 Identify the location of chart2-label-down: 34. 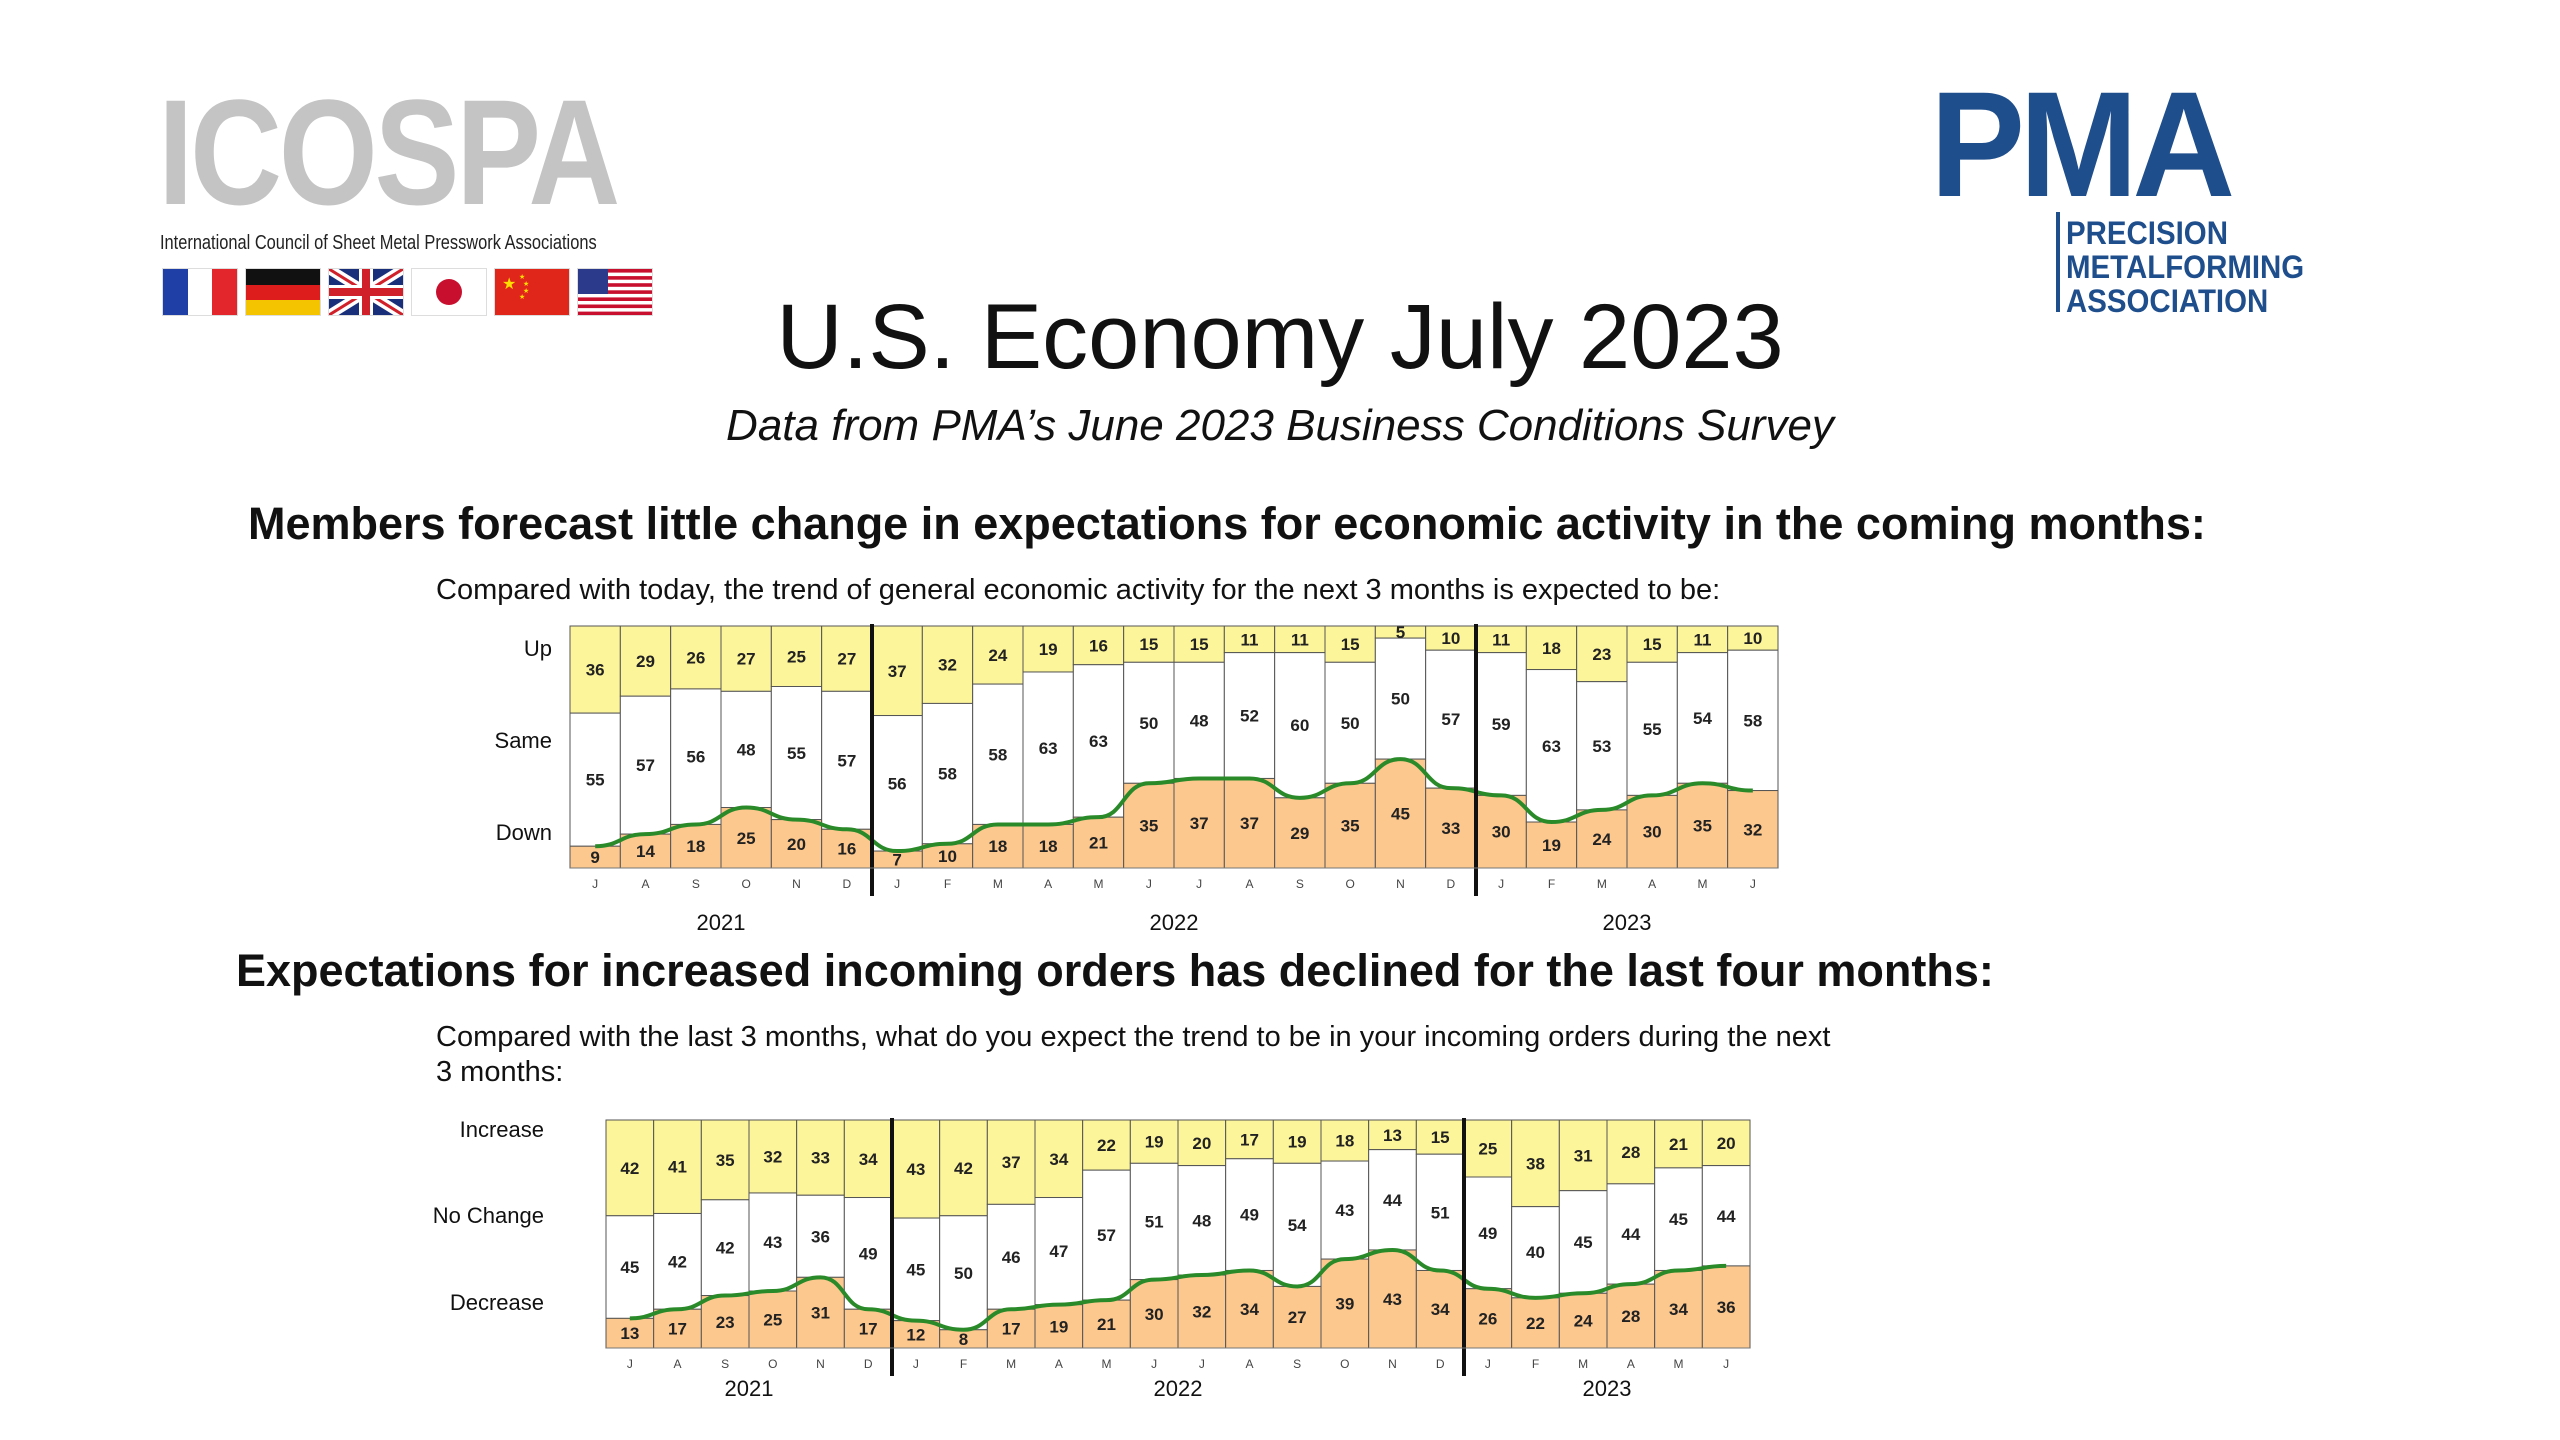
(1249, 1309).